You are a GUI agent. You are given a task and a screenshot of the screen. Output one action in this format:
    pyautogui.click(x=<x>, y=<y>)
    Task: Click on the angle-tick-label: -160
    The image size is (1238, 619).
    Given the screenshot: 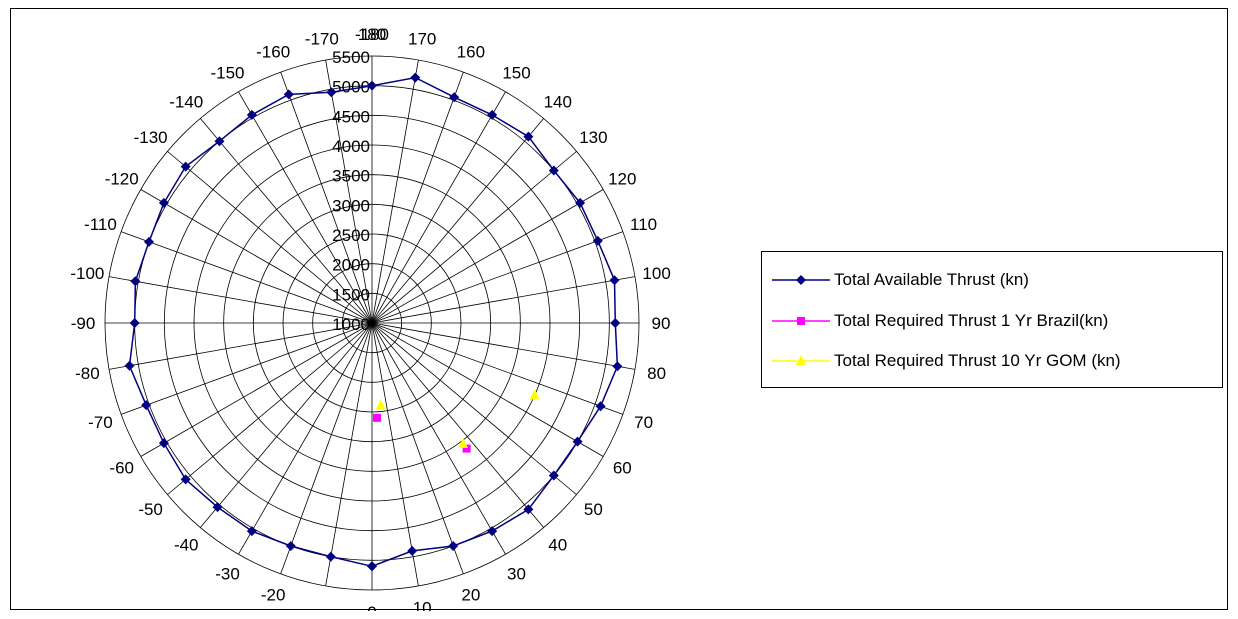 What is the action you would take?
    pyautogui.click(x=273, y=51)
    